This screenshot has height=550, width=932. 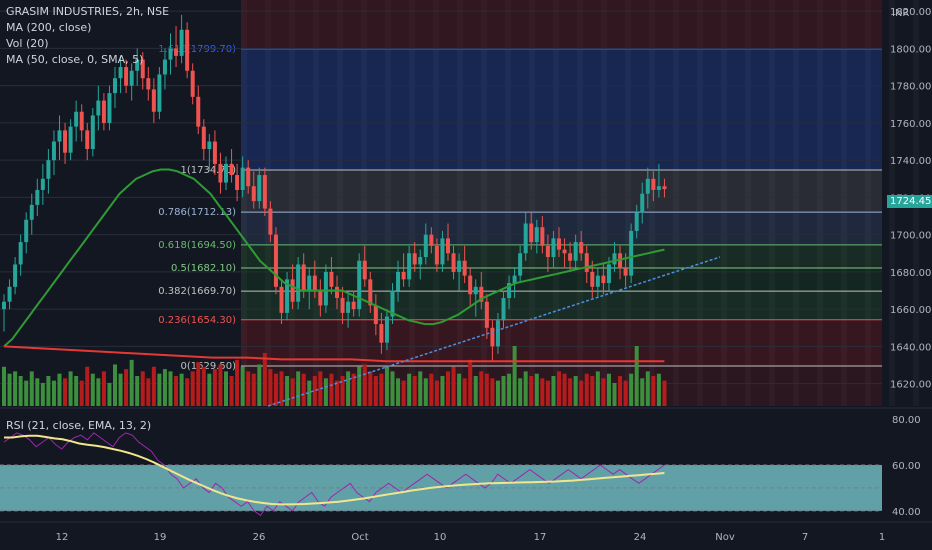 I want to click on time-tick-label: 1, so click(x=882, y=537).